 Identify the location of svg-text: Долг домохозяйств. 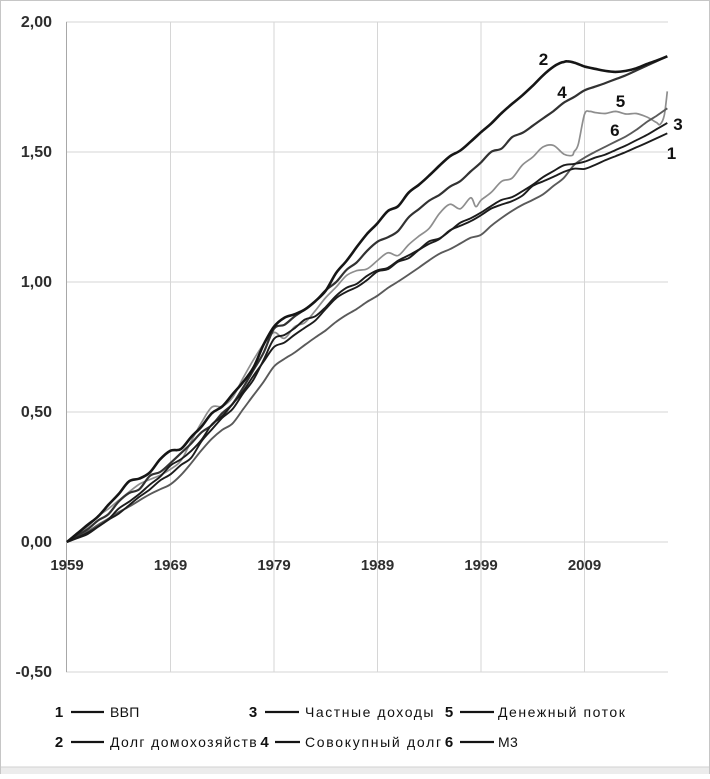
(184, 742).